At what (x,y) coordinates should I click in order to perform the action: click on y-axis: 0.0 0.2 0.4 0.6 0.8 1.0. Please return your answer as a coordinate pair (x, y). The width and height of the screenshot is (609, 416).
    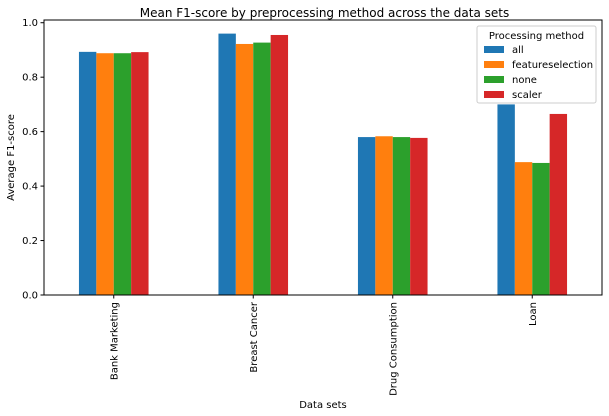
    Looking at the image, I should click on (33, 160).